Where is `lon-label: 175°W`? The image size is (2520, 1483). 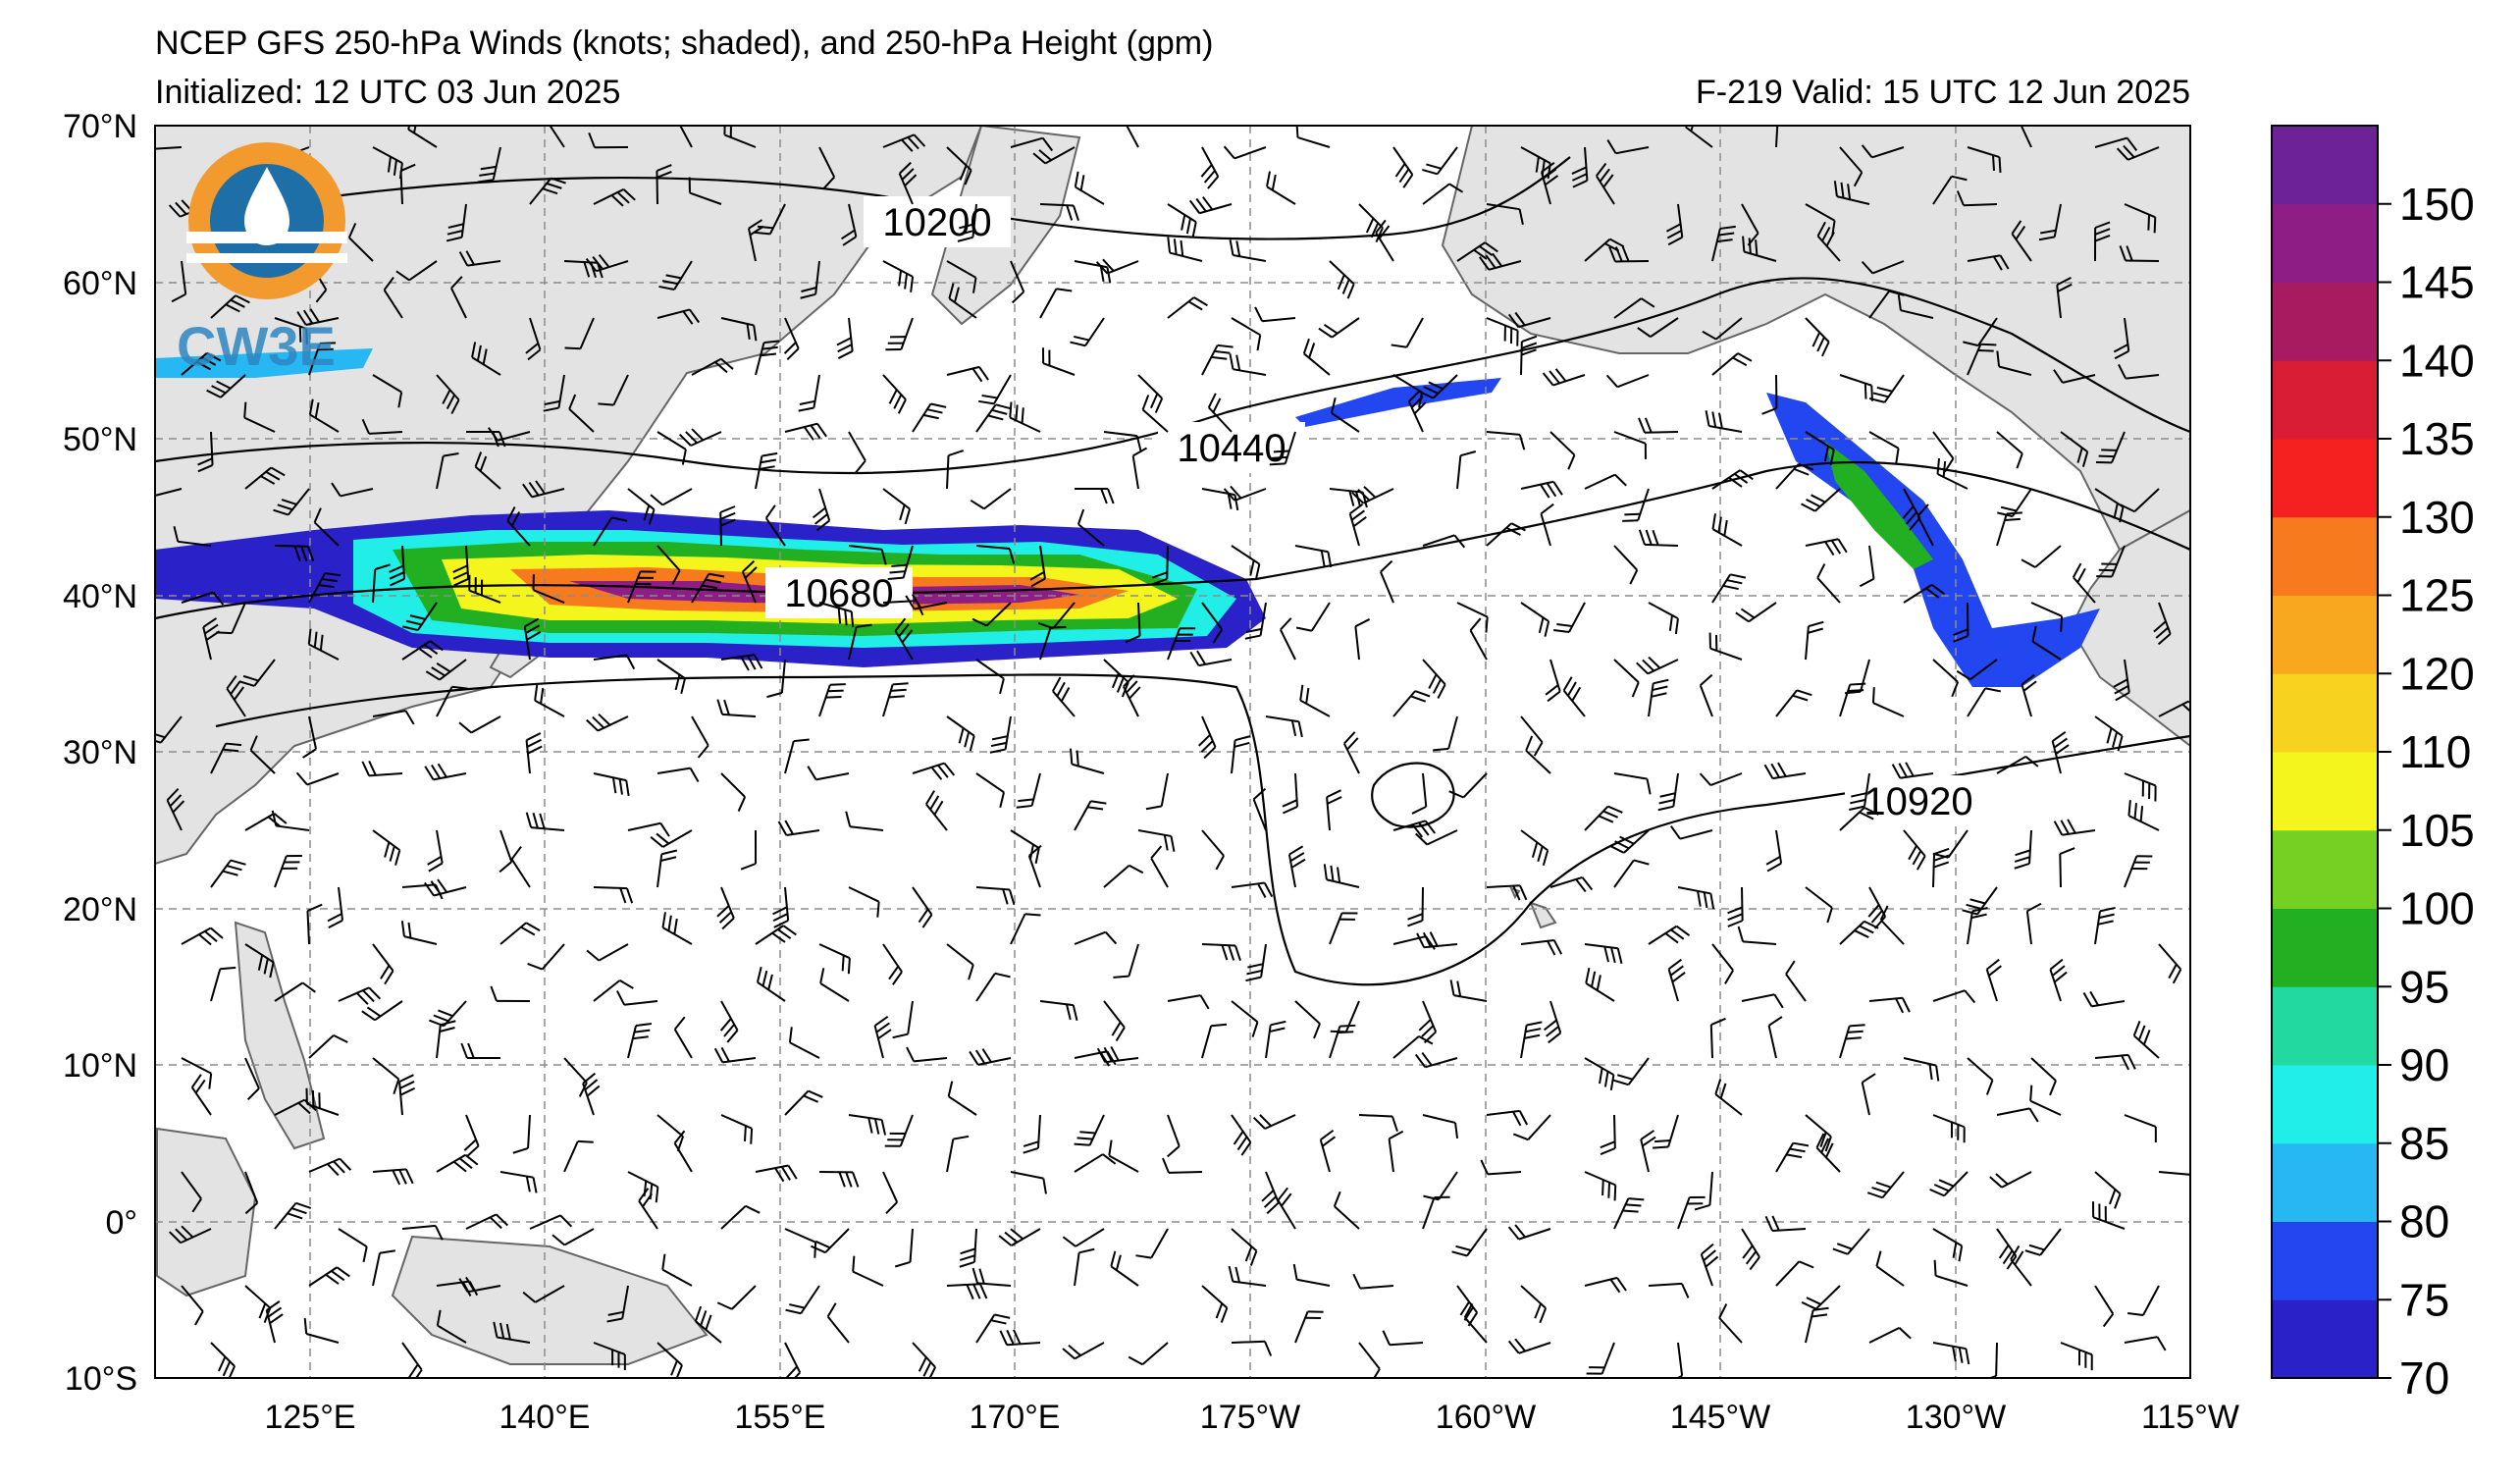 lon-label: 175°W is located at coordinates (1250, 1417).